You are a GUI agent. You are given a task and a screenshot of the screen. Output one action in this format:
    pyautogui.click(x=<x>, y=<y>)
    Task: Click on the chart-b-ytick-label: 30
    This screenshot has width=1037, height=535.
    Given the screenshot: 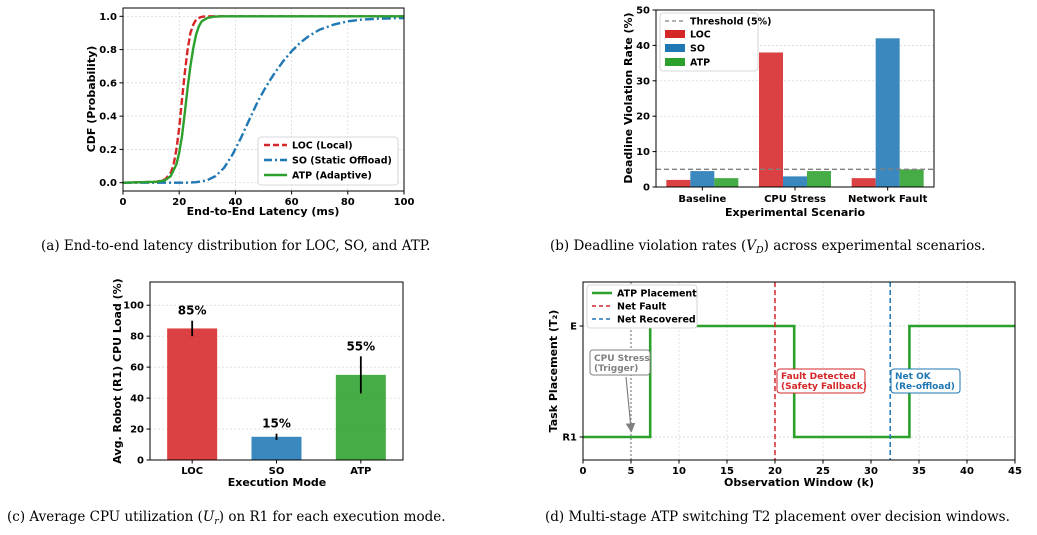 What is the action you would take?
    pyautogui.click(x=643, y=81)
    